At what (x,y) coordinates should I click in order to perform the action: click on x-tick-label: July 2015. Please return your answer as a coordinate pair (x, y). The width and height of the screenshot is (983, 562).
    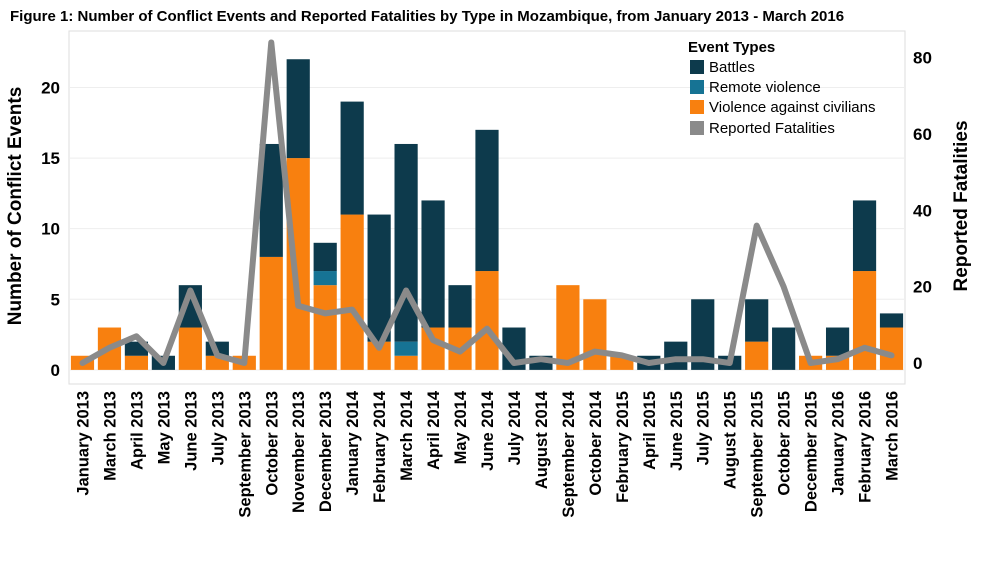
    Looking at the image, I should click on (704, 428).